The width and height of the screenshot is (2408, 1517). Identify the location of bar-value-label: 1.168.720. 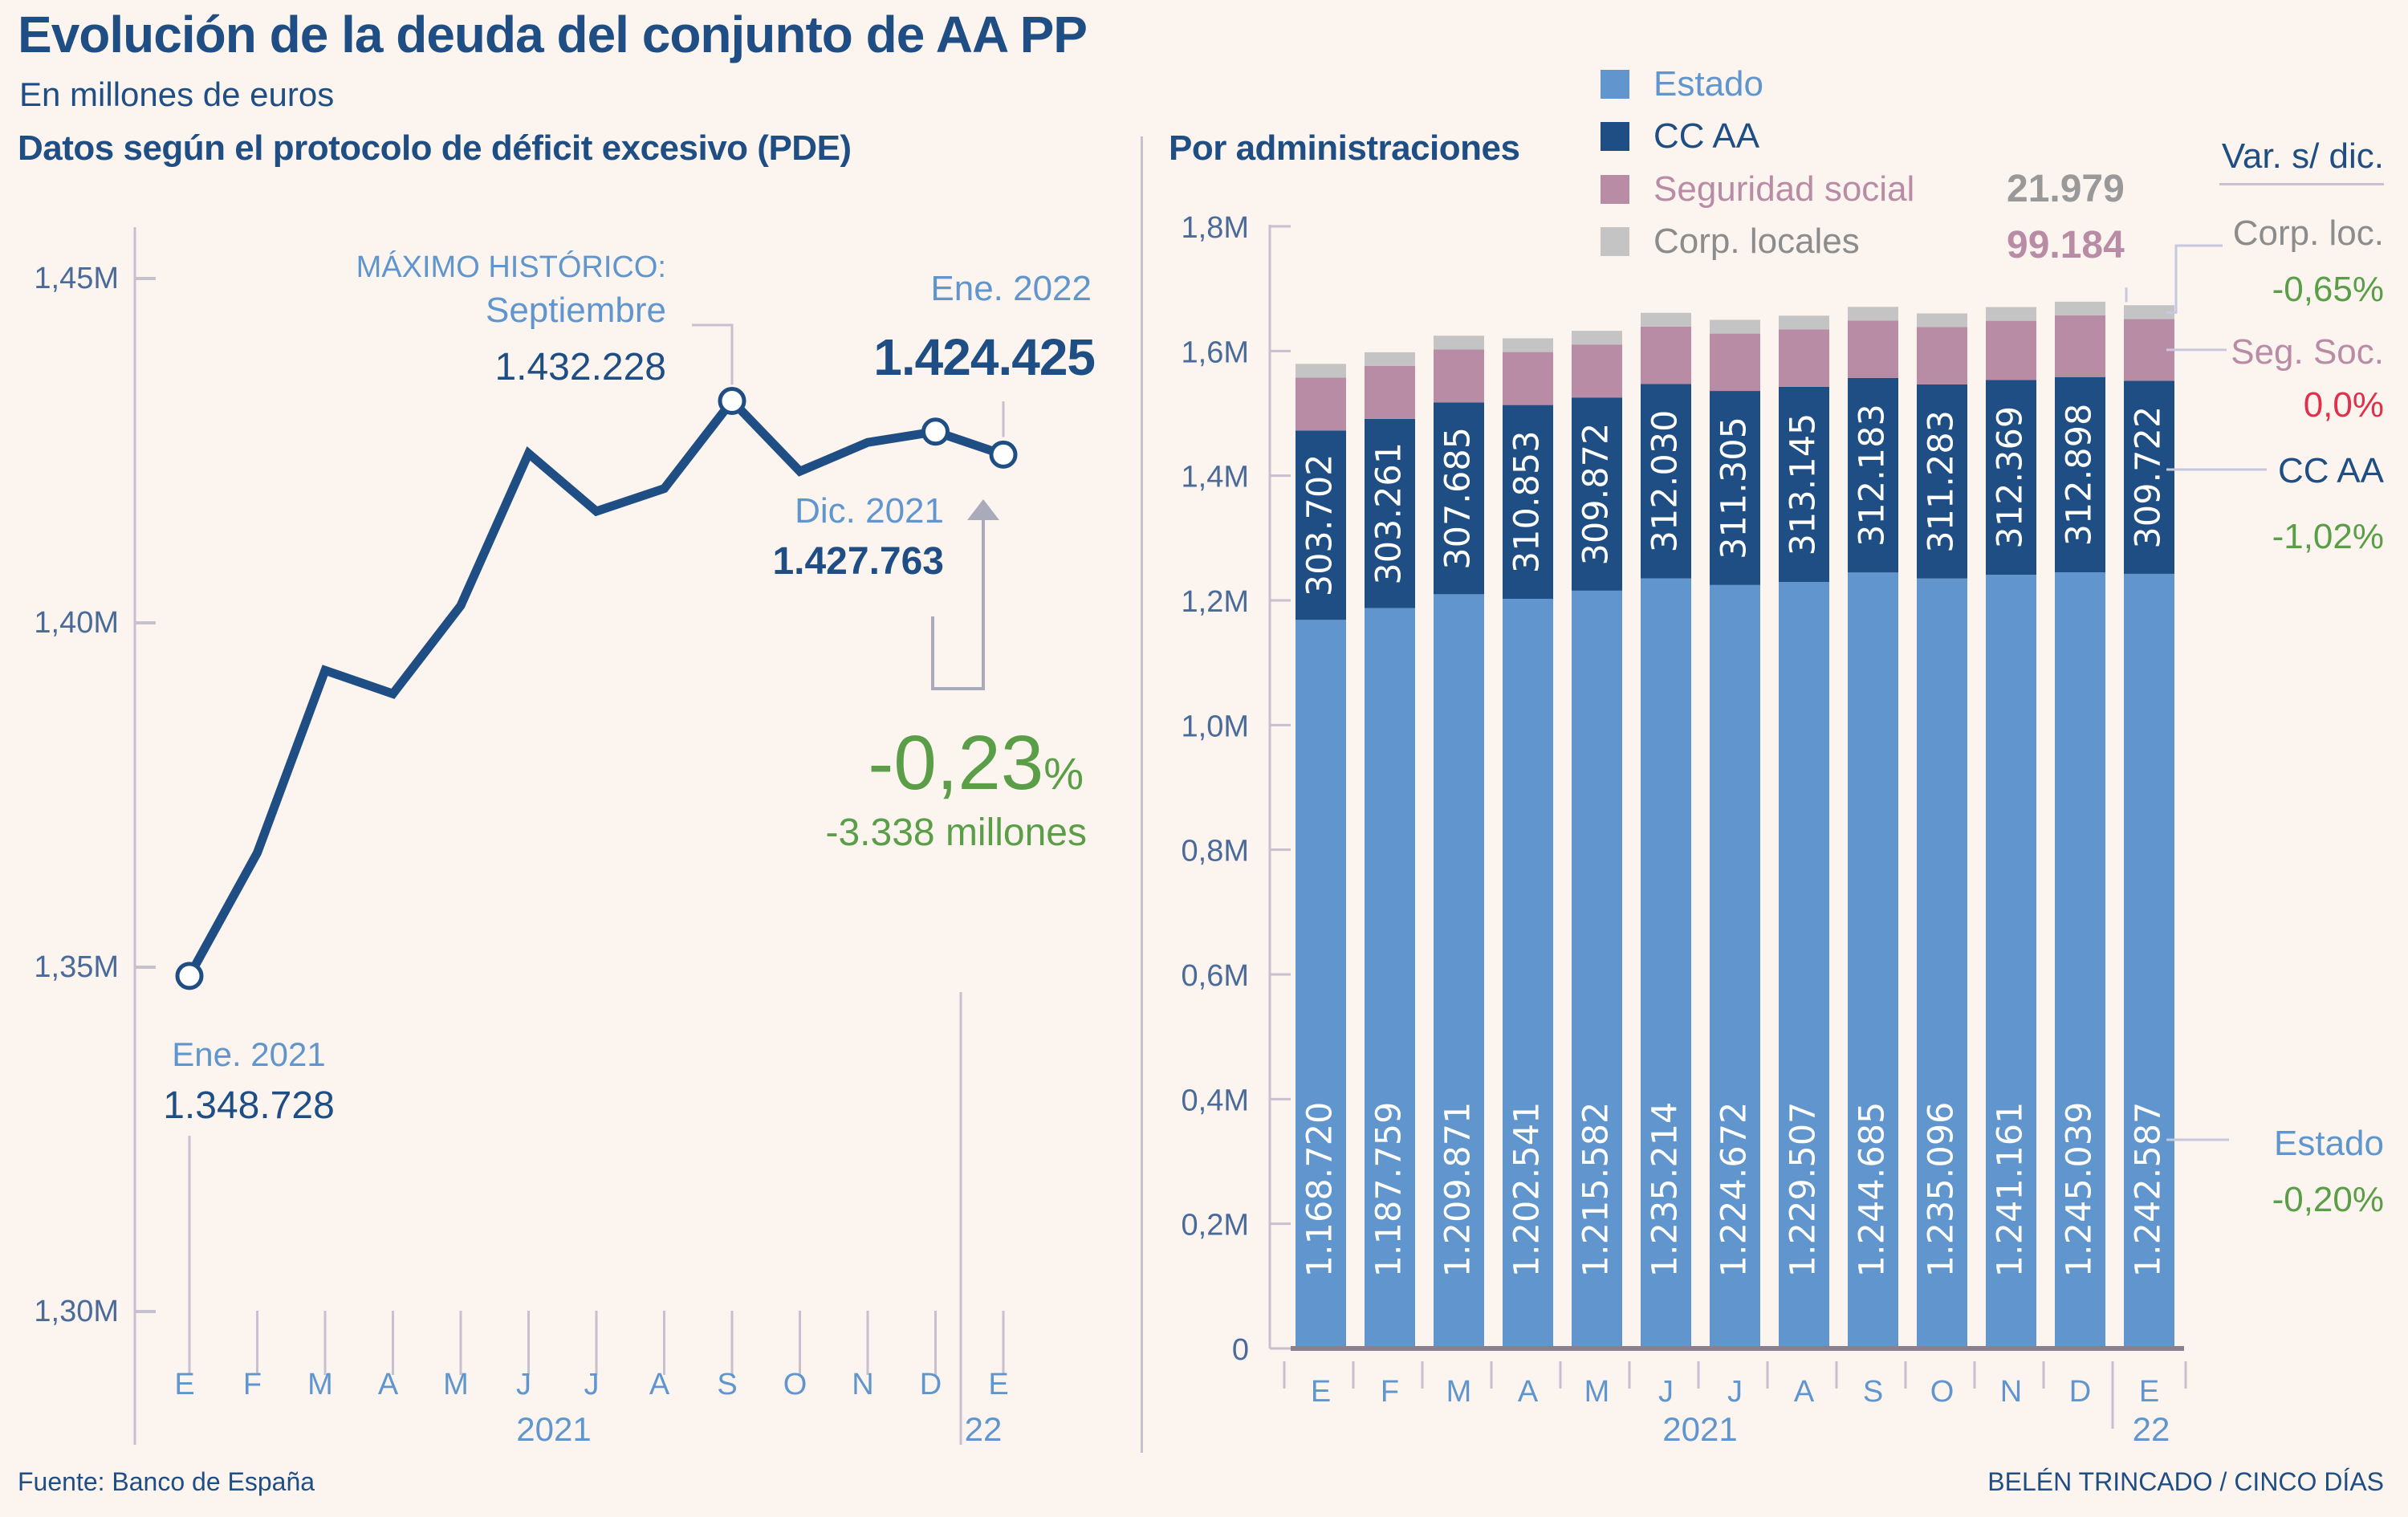
(1320, 1190).